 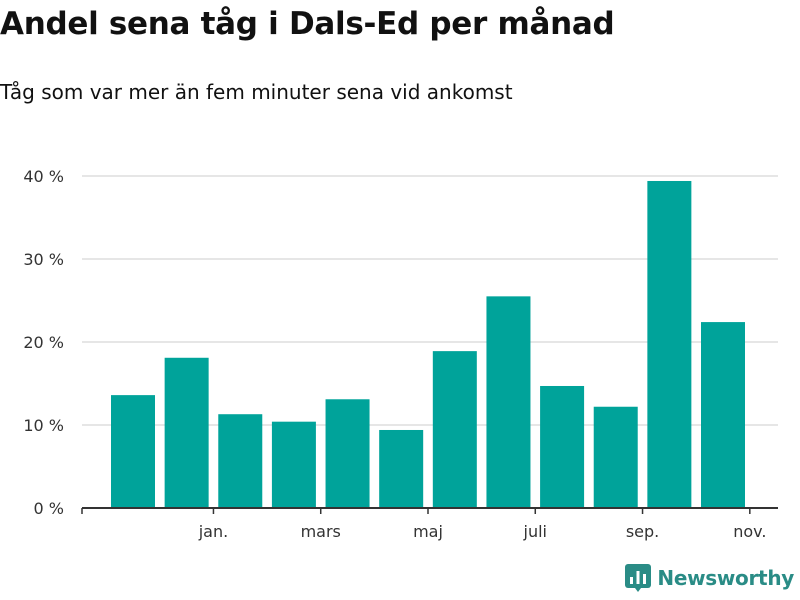 What do you see at coordinates (429, 510) in the screenshot?
I see `x-axis` at bounding box center [429, 510].